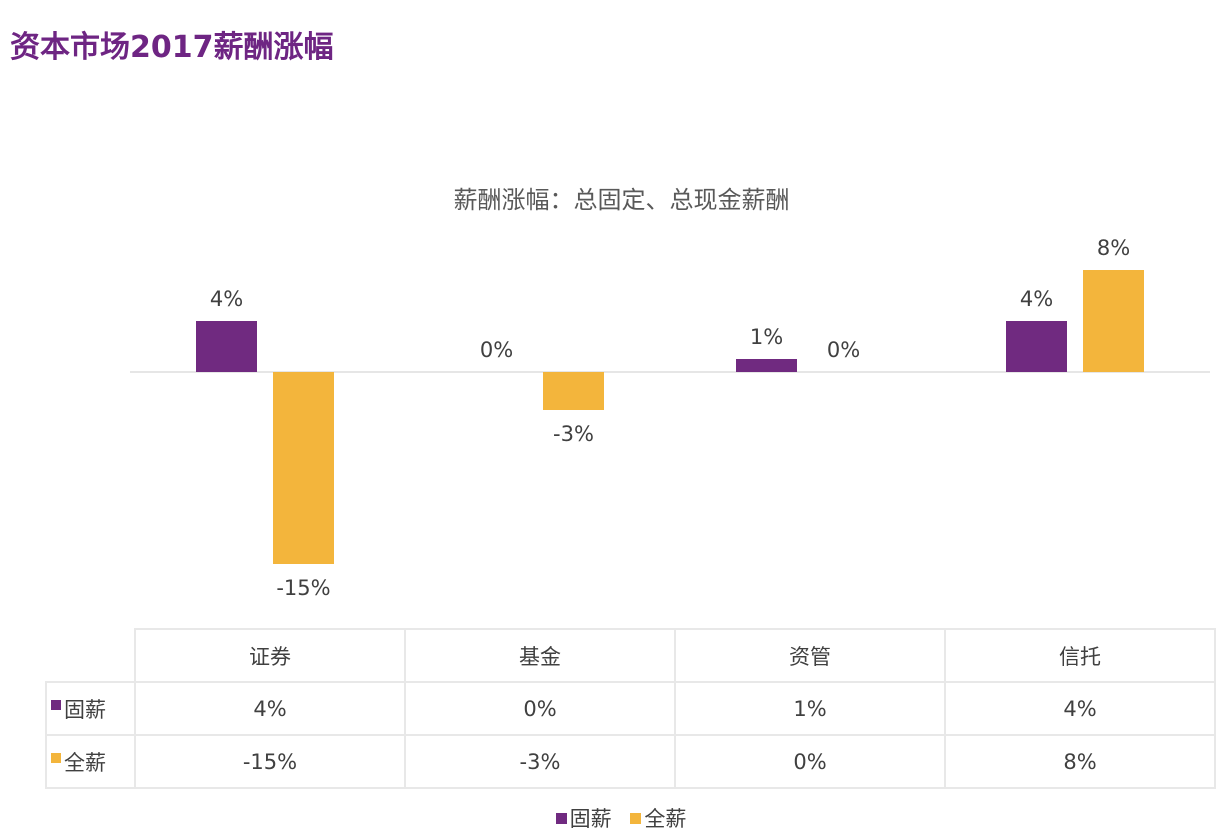 This screenshot has width=1228, height=840. Describe the element at coordinates (810, 708) in the screenshot. I see `table-cell: 1%` at that location.